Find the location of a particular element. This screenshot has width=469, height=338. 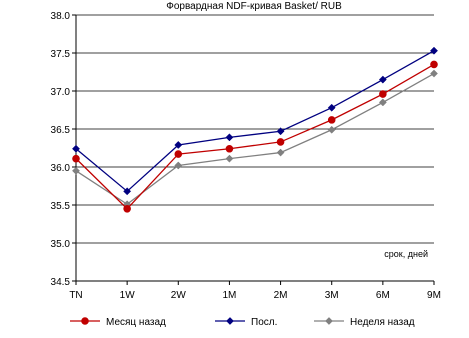

x-tick-label: 1W is located at coordinates (128, 295).